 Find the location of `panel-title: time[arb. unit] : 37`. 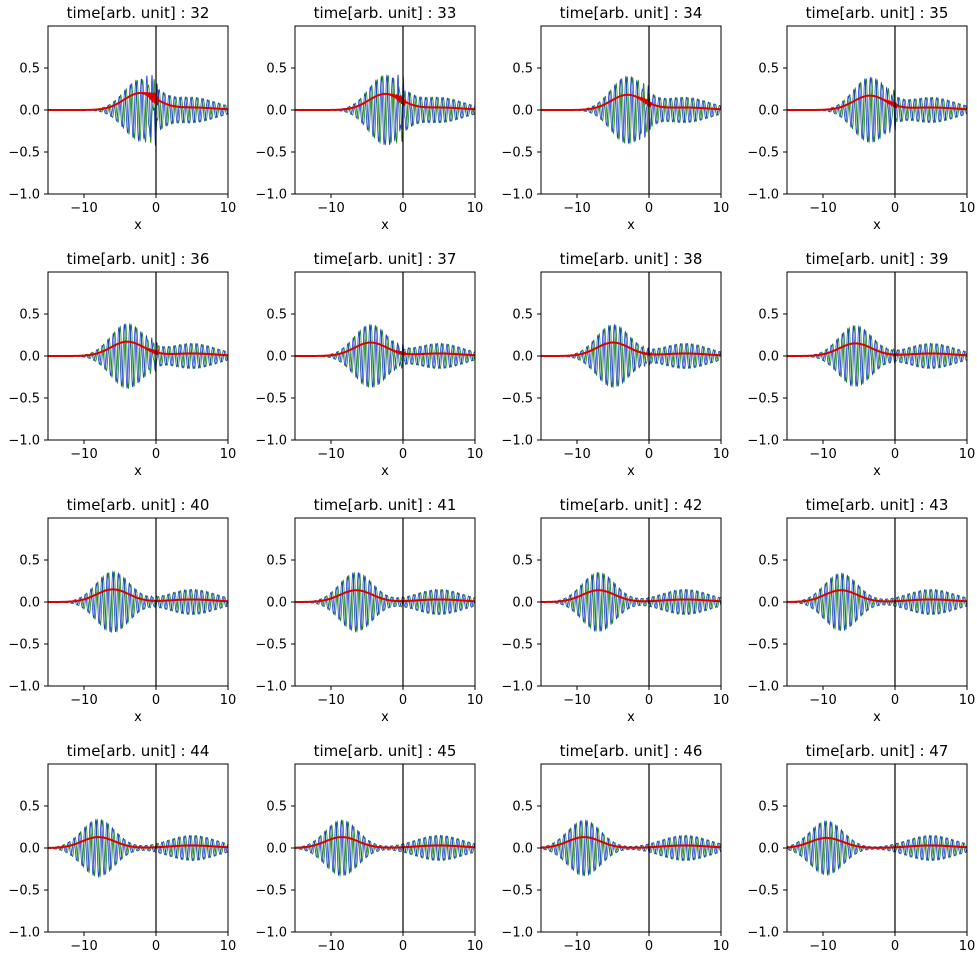

panel-title: time[arb. unit] : 37 is located at coordinates (385, 259).